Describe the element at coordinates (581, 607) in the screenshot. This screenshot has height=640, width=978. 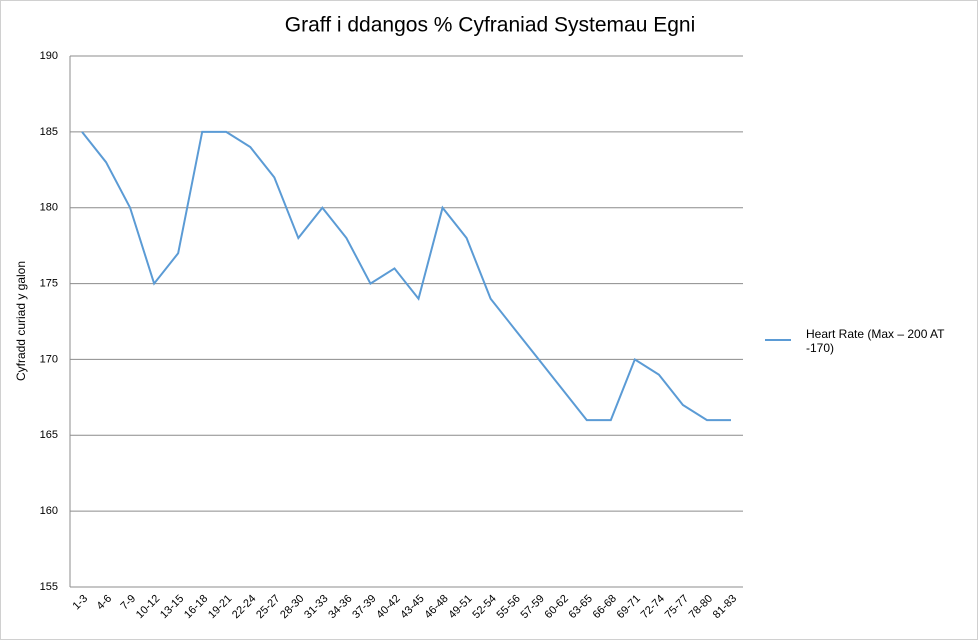
I see `x-tick-label: 63-65` at that location.